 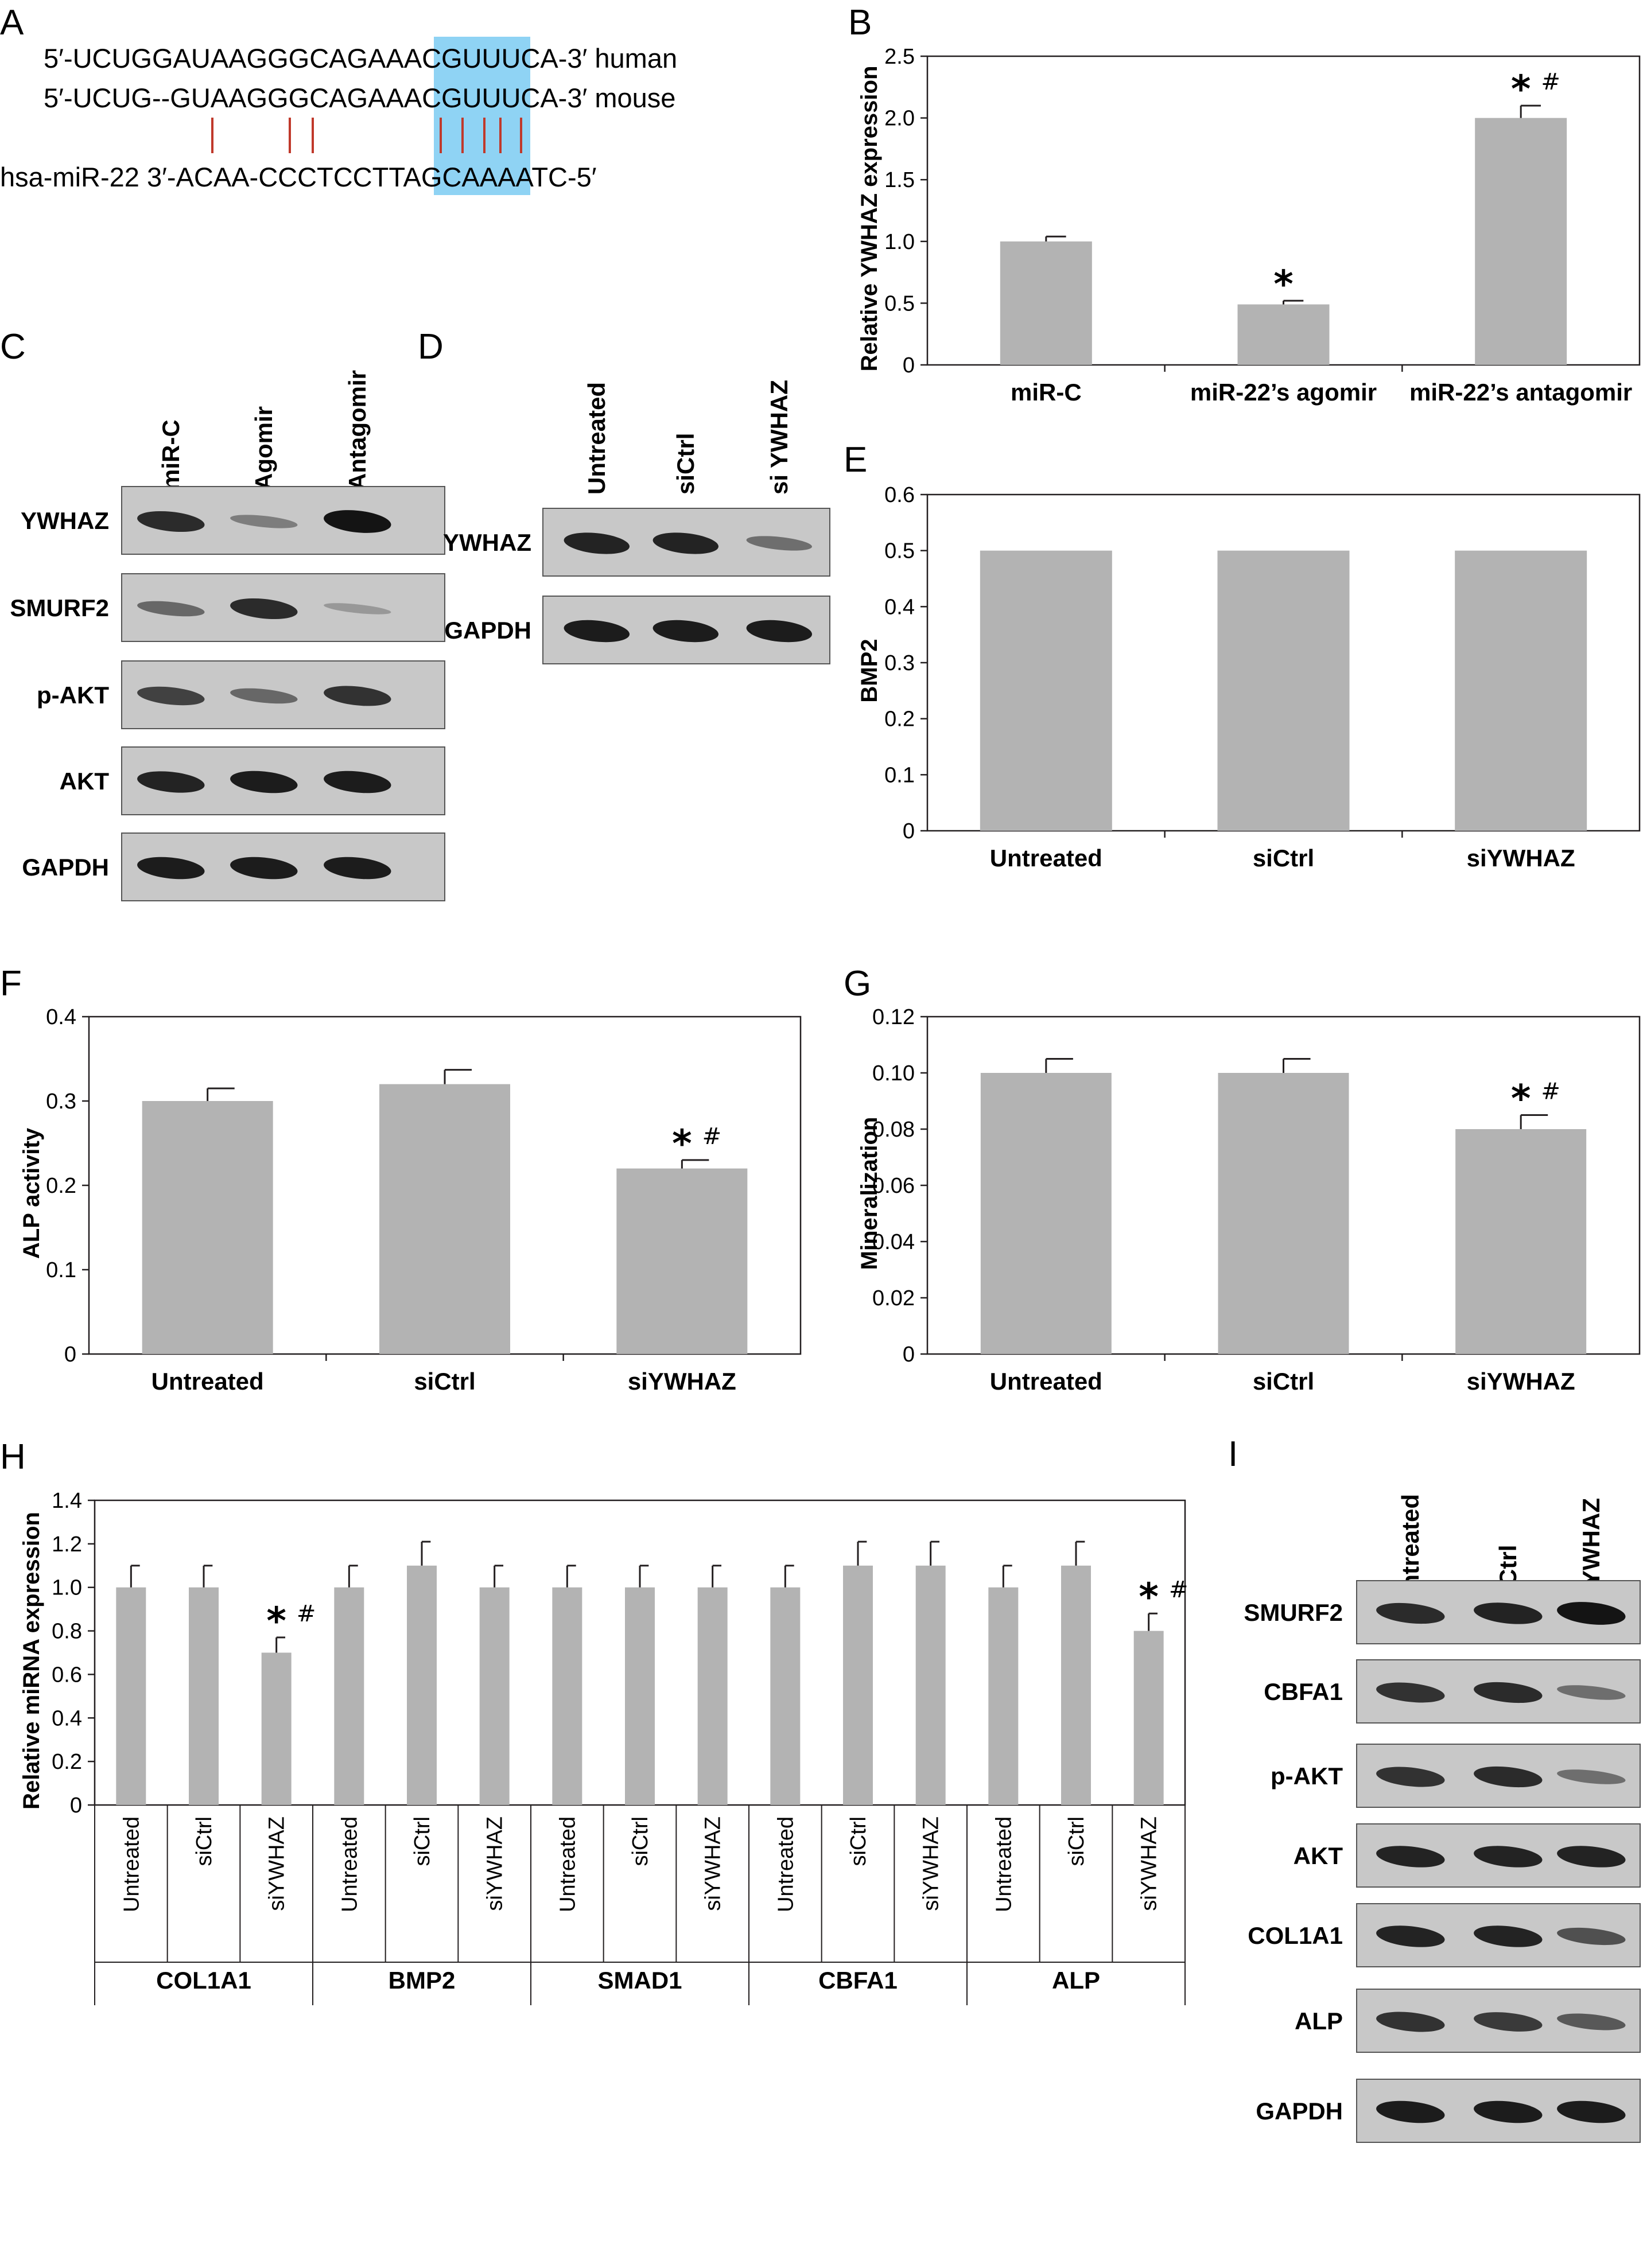 I want to click on y-tick-label: 2.5, so click(x=899, y=57).